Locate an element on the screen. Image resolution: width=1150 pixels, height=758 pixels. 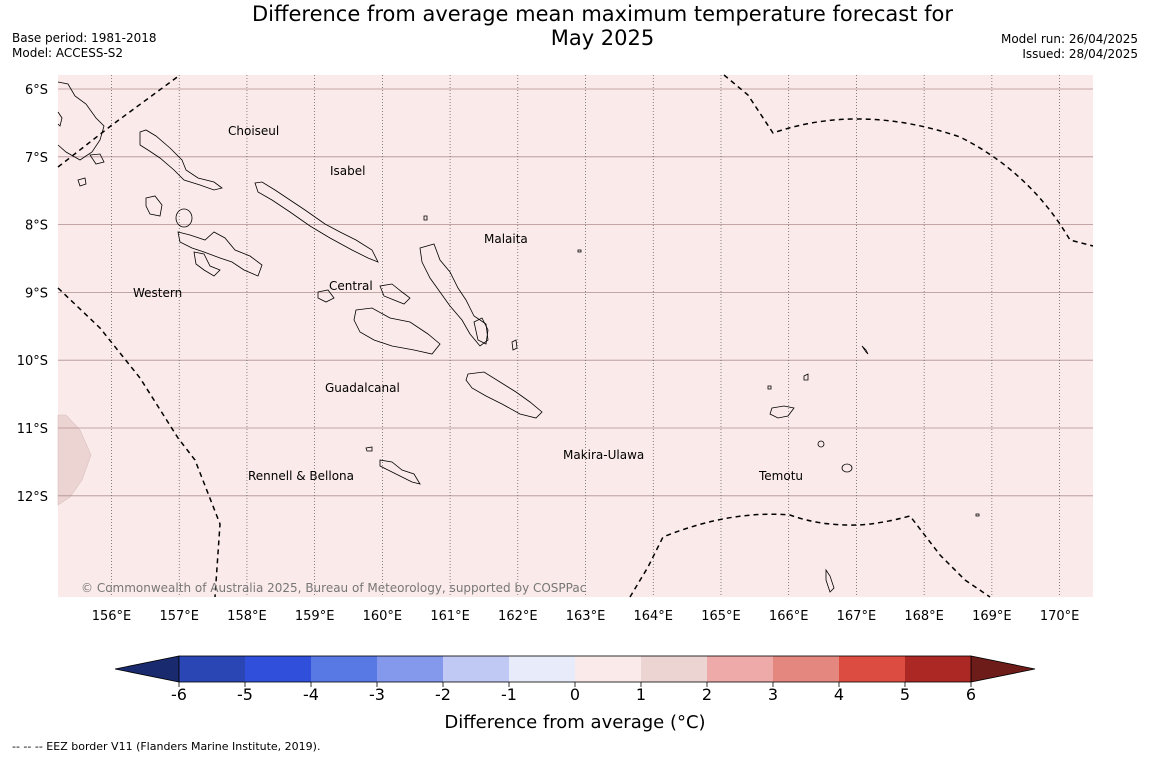
region-label-isabel: Isabel is located at coordinates (347, 171).